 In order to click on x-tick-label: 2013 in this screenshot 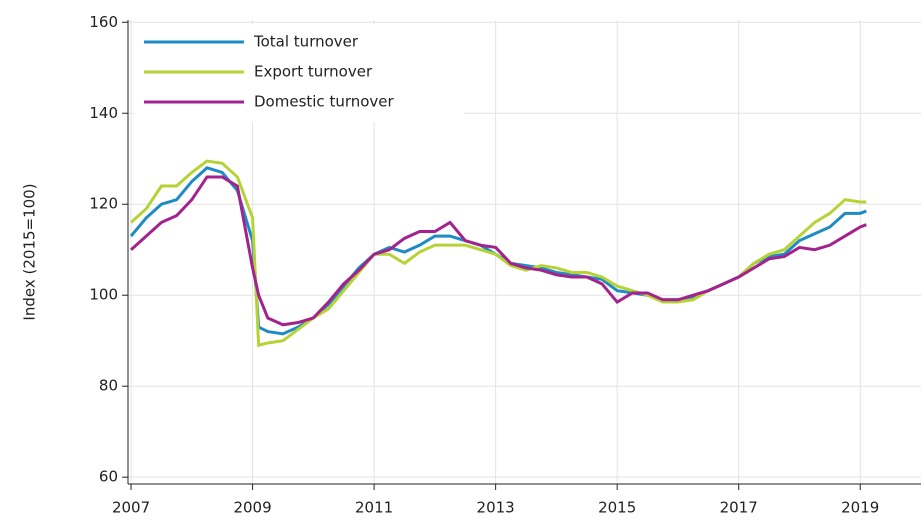, I will do `click(496, 508)`.